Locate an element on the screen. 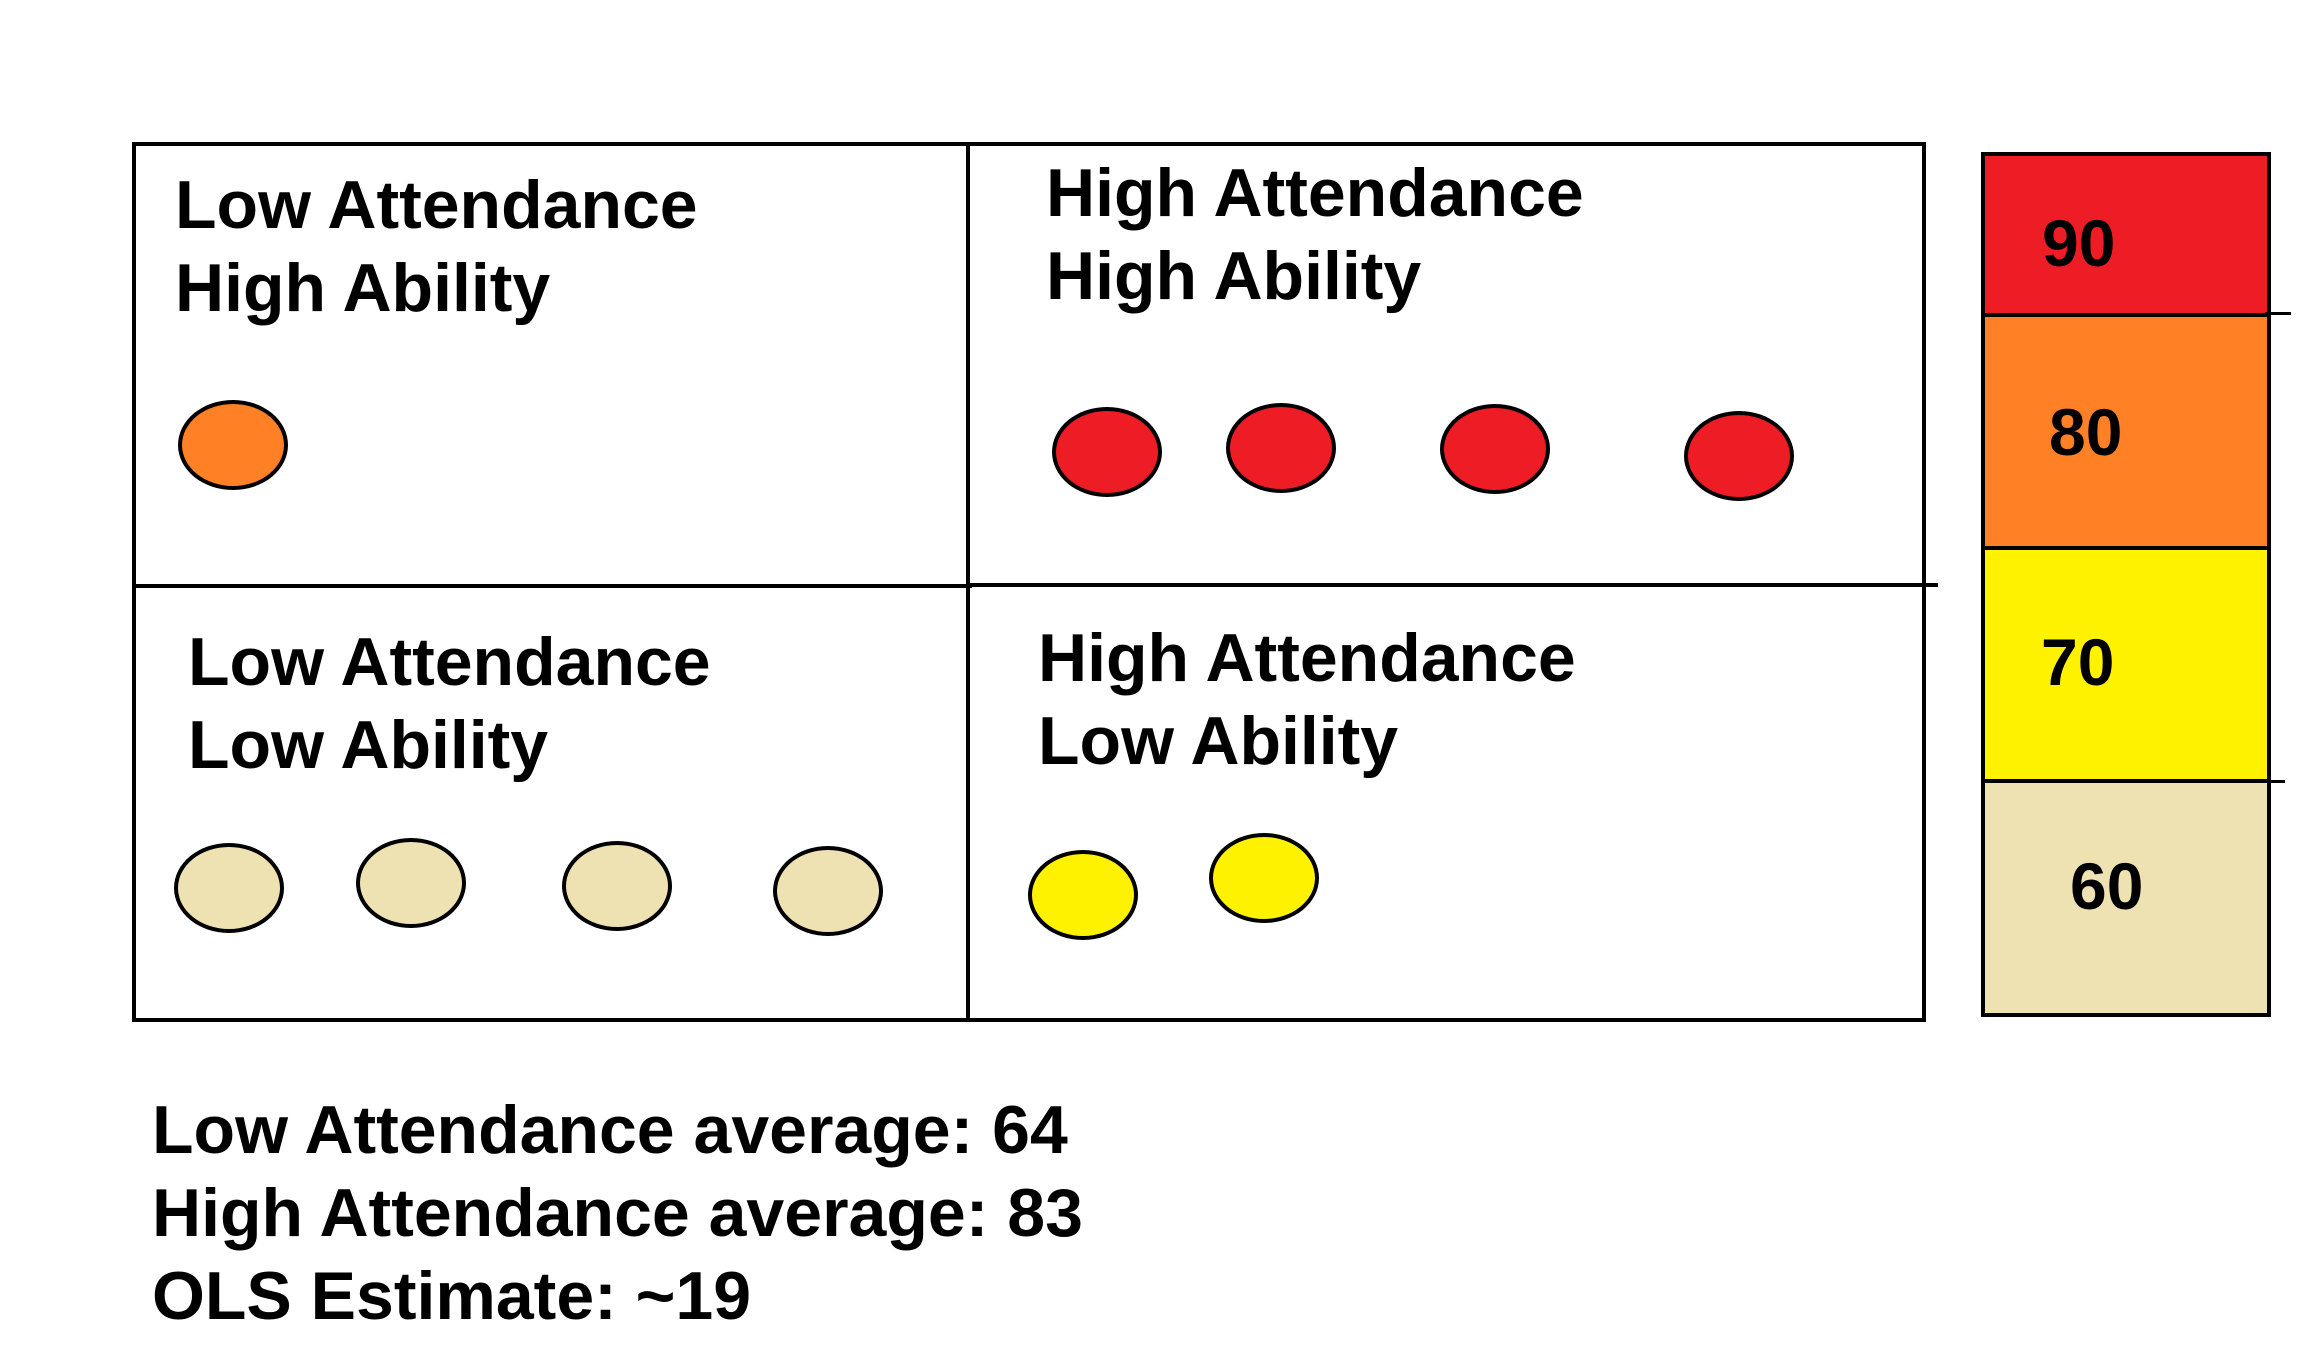  low-attendance-average: Low Attendance average: 64 is located at coordinates (610, 1130).